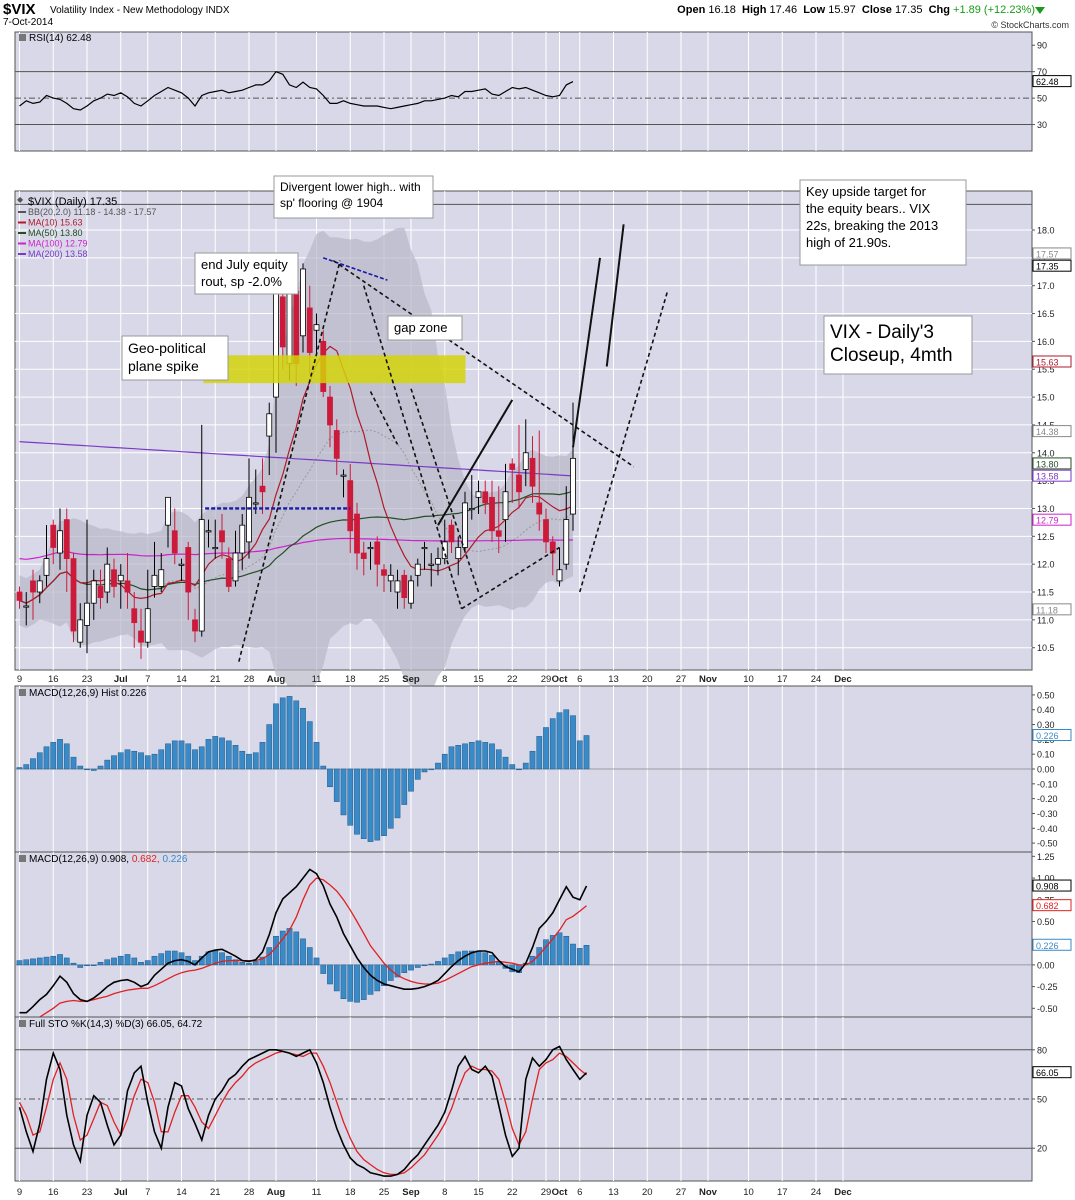 This screenshot has height=1200, width=1075. Describe the element at coordinates (866, 191) in the screenshot. I see `annotation-key-target-text: Key upside target for` at that location.